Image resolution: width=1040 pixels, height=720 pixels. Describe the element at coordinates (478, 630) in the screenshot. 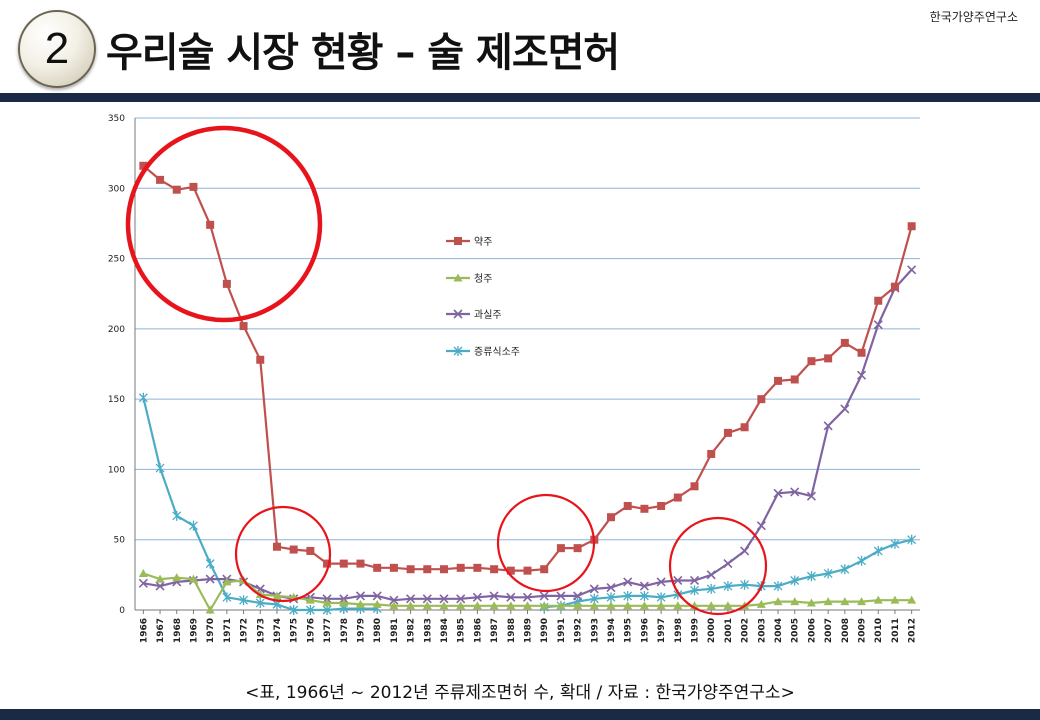

I see `x-tick-label: 1986` at that location.